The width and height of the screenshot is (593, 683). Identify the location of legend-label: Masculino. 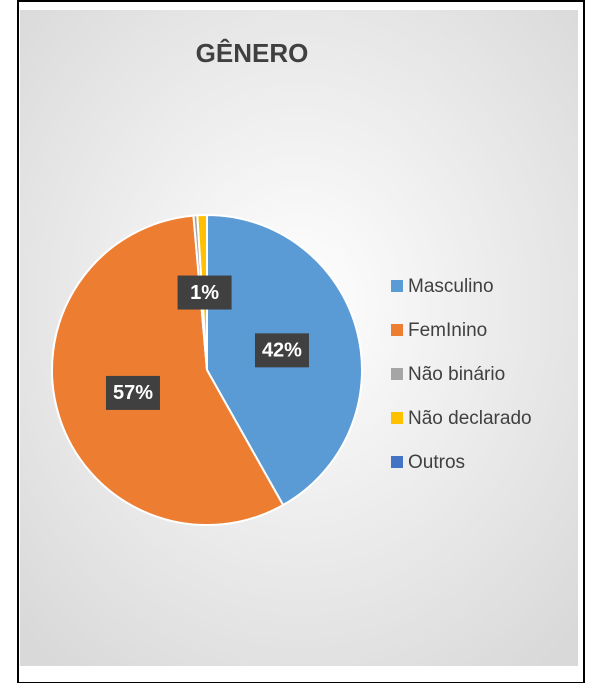
(451, 286).